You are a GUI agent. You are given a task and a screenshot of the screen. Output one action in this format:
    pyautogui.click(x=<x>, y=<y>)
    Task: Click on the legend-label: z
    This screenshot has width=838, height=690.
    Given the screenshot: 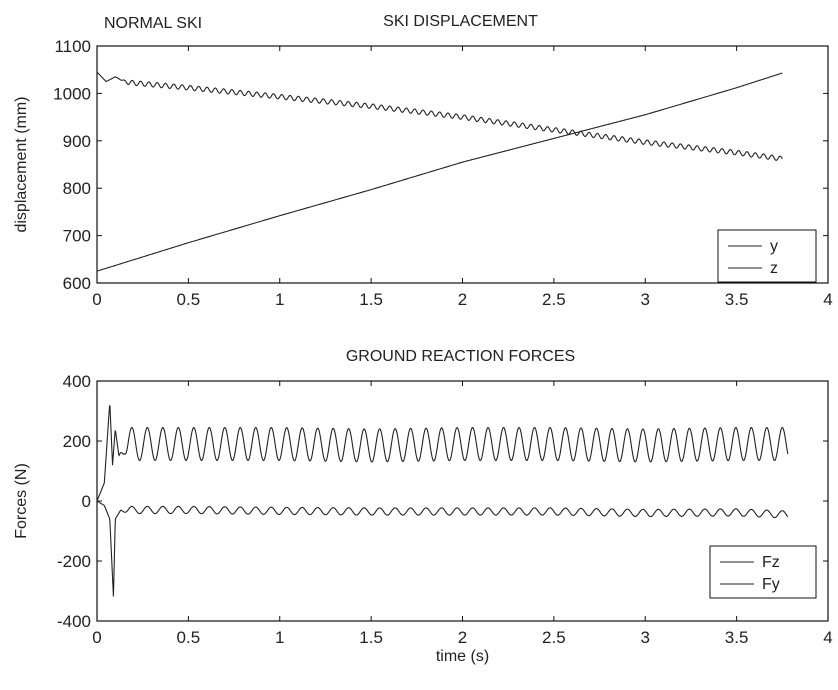 What is the action you would take?
    pyautogui.click(x=774, y=268)
    